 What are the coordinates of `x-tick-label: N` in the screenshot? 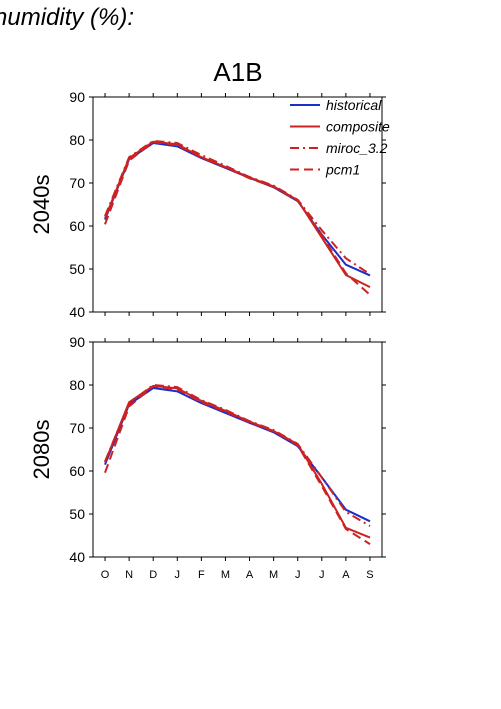 It's located at (129, 575).